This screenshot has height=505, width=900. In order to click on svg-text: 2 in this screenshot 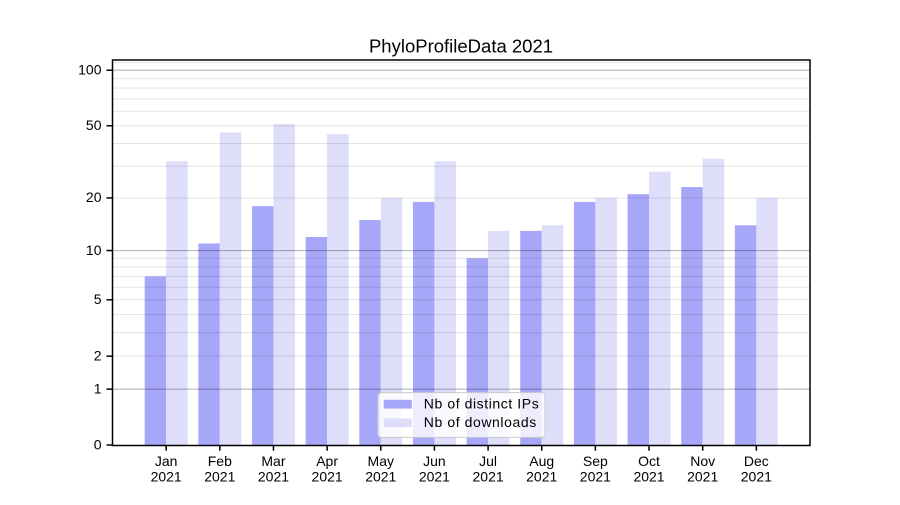, I will do `click(98, 355)`.